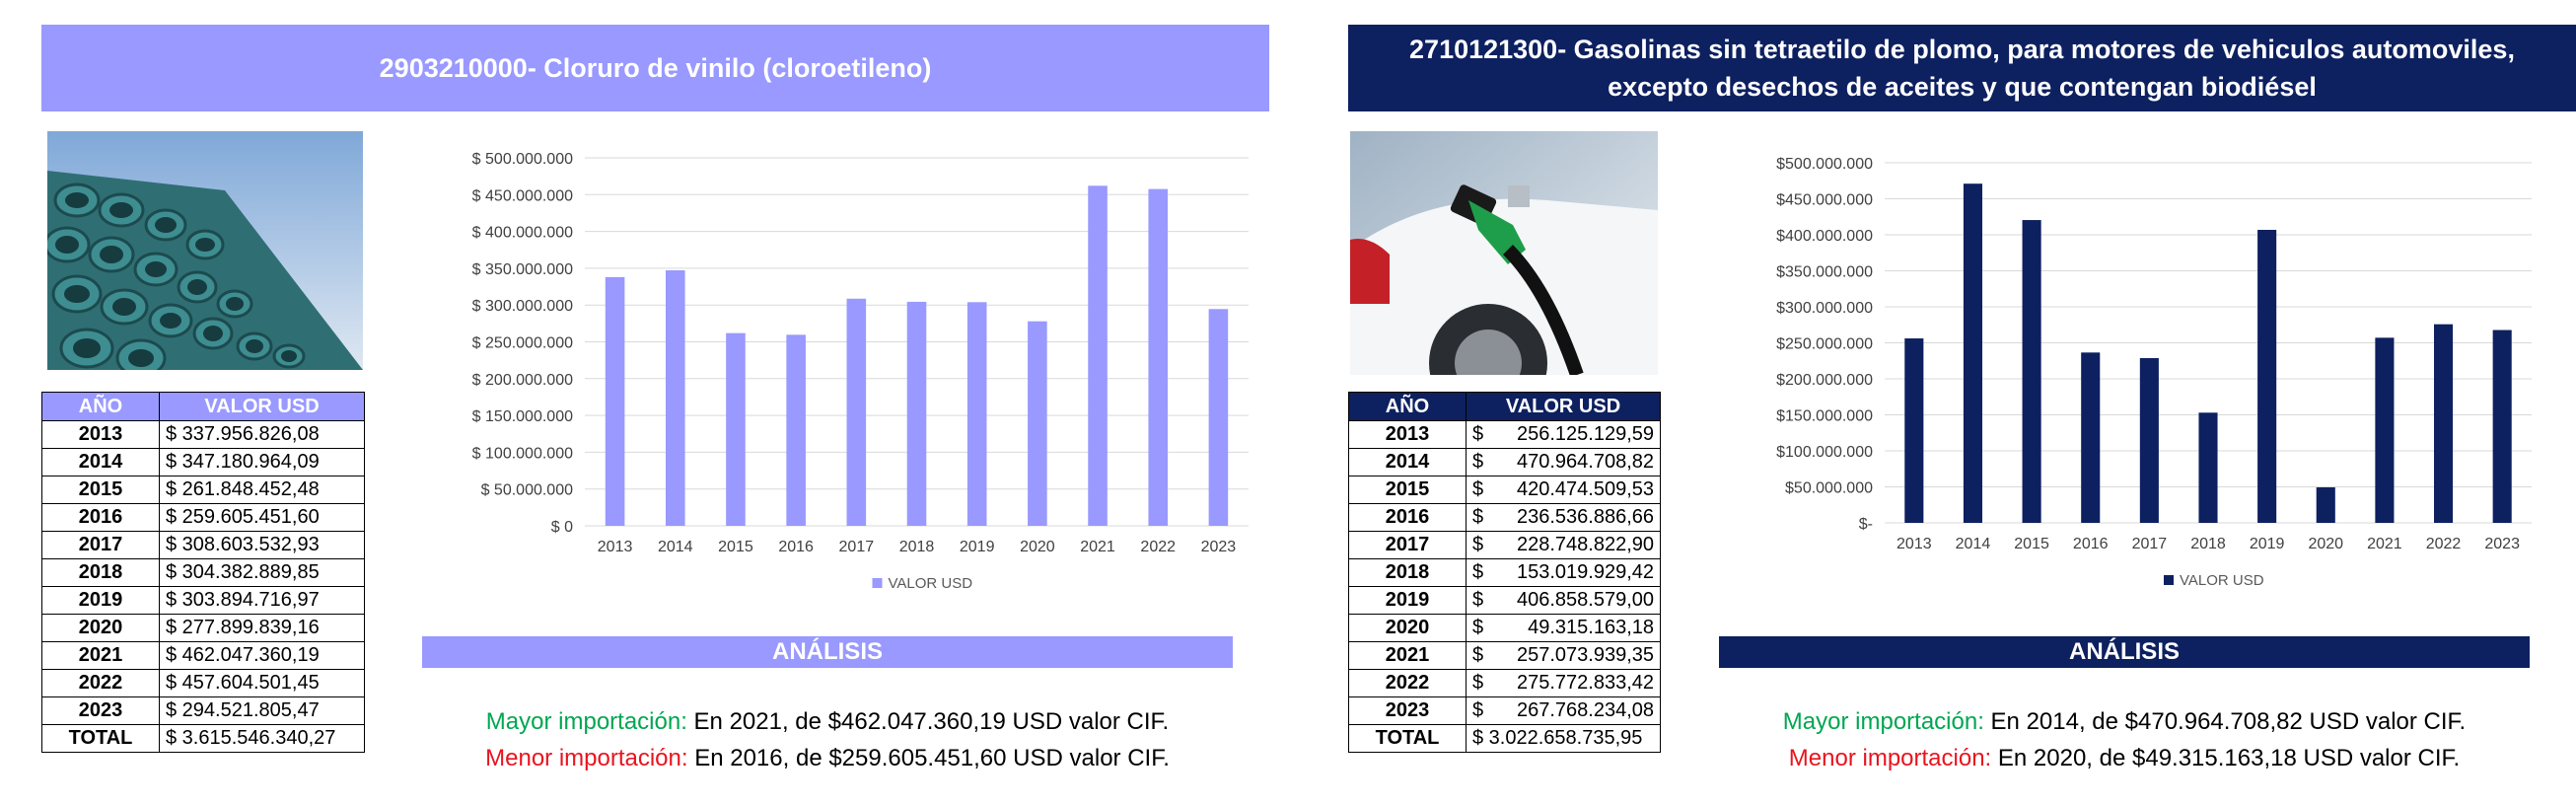 Image resolution: width=2576 pixels, height=806 pixels. I want to click on table-row: 2016 $236.536.886,66, so click(1504, 517).